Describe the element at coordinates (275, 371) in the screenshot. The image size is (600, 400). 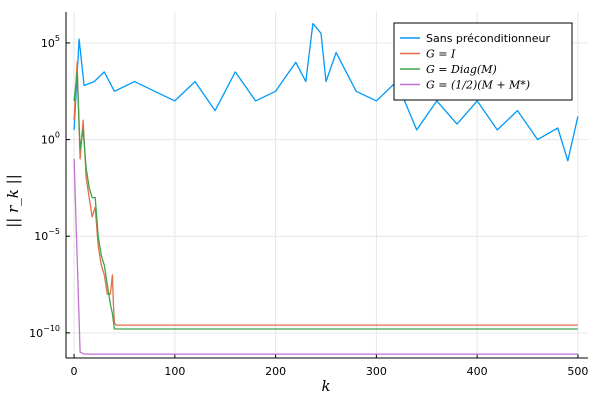
I see `x-tick-label: 200` at that location.